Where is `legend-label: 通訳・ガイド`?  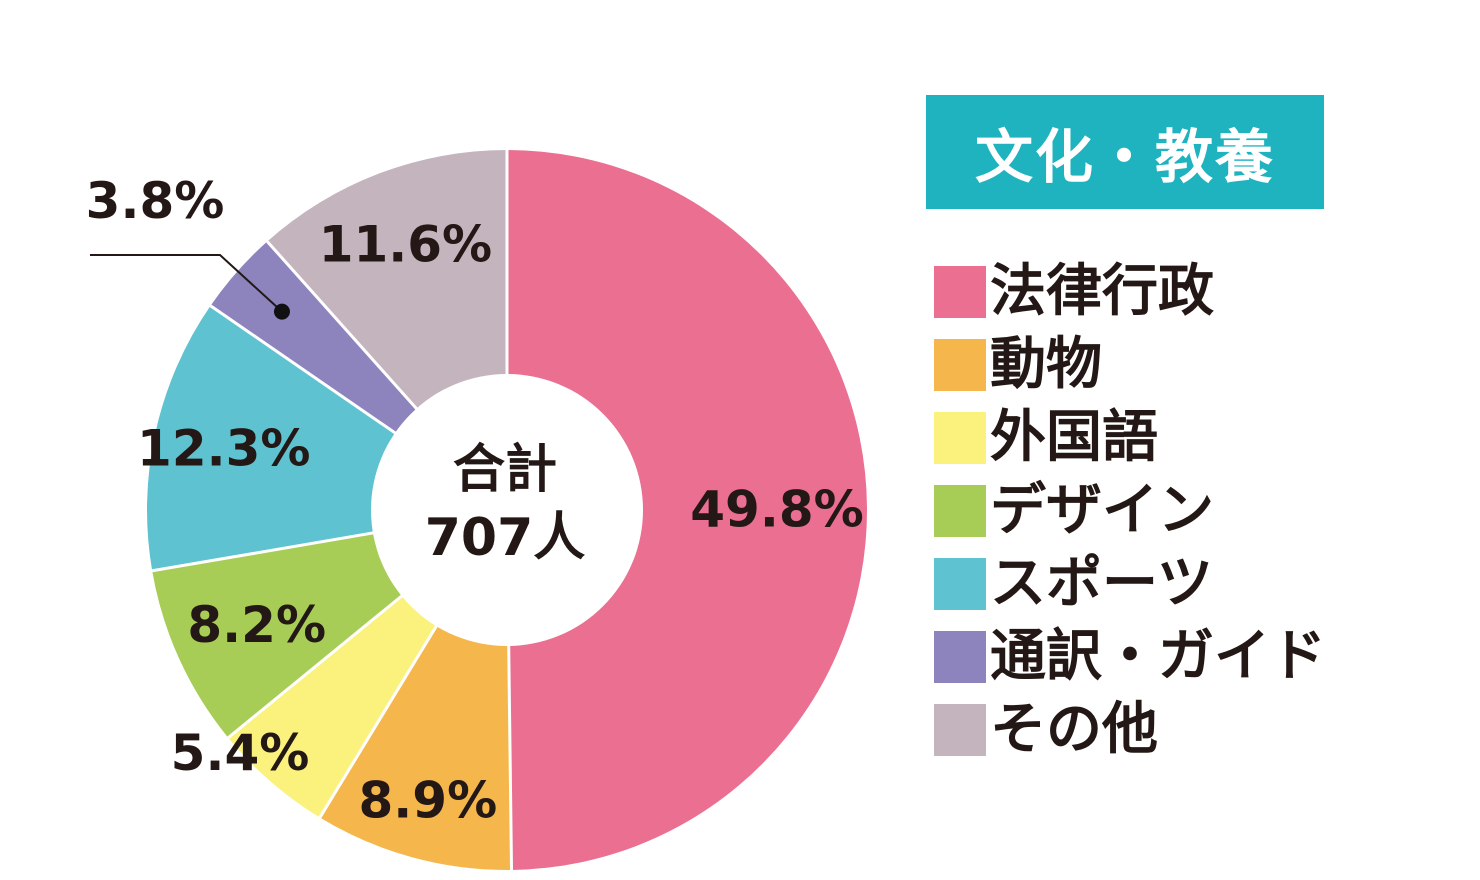
legend-label: 通訳・ガイド is located at coordinates (1158, 656).